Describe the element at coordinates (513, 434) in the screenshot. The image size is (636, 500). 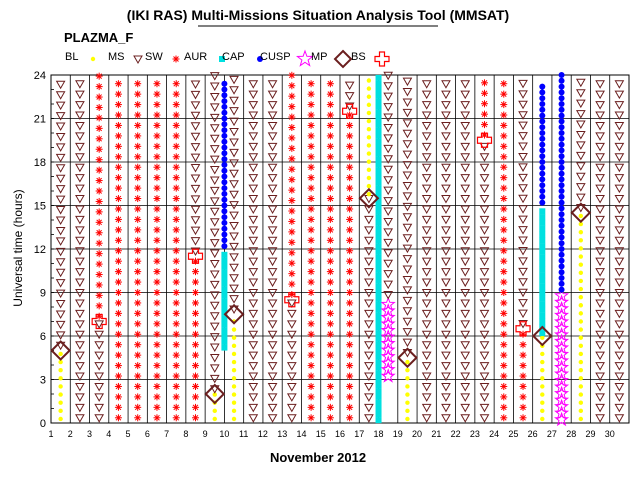
I see `x-tick-label: 25` at that location.